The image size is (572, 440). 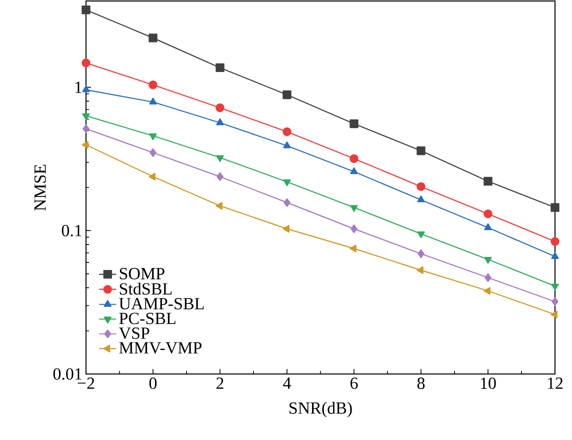 What do you see at coordinates (161, 304) in the screenshot?
I see `legend-label: UAMP-SBL` at bounding box center [161, 304].